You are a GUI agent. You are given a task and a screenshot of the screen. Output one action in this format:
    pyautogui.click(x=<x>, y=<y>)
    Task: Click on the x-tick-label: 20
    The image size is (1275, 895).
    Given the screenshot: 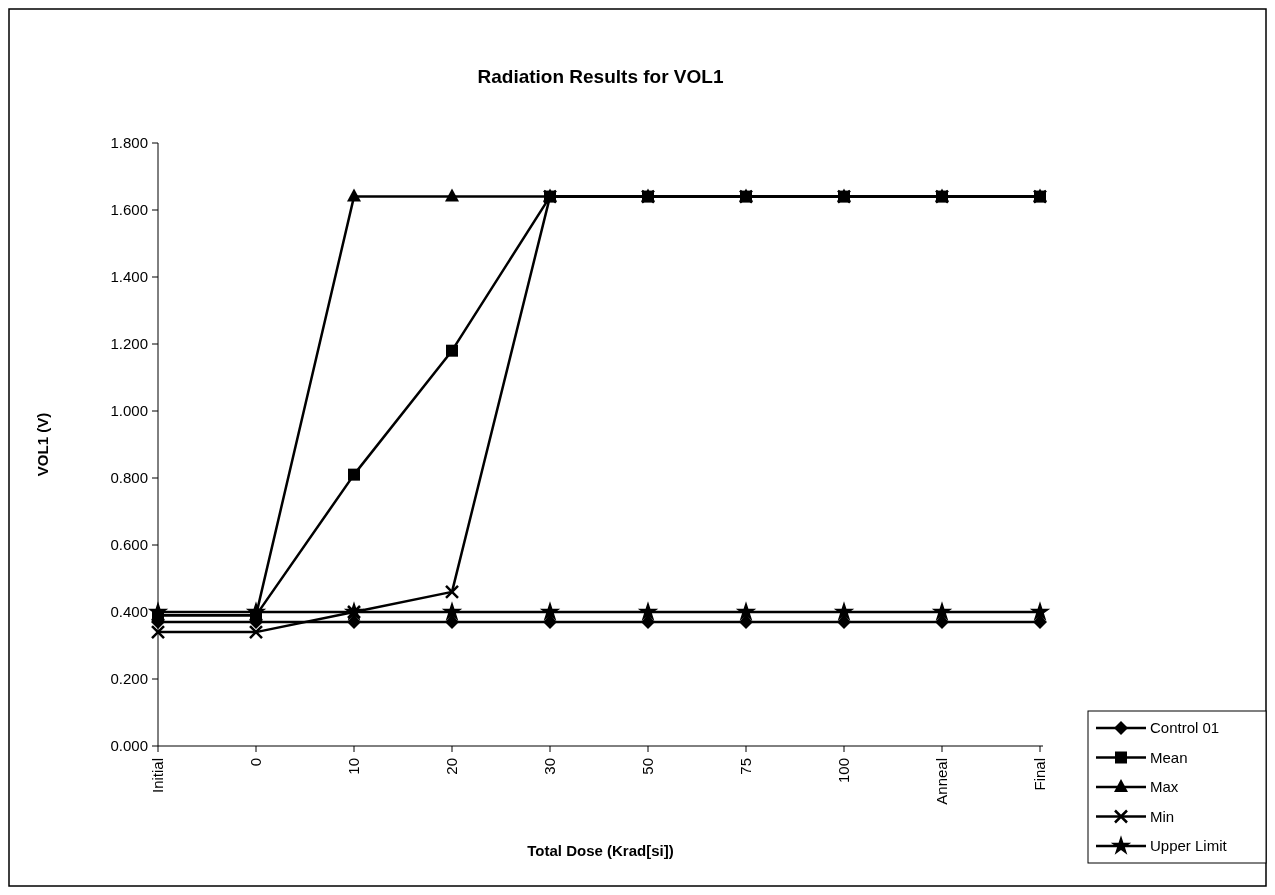 What is the action you would take?
    pyautogui.click(x=451, y=766)
    